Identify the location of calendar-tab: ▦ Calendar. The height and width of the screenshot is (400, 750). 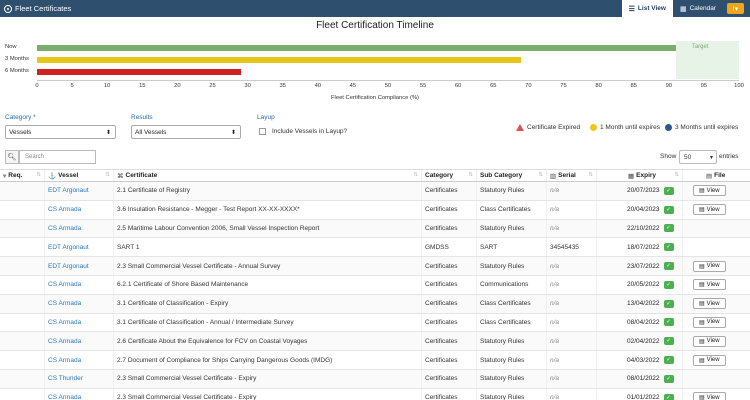
(698, 8).